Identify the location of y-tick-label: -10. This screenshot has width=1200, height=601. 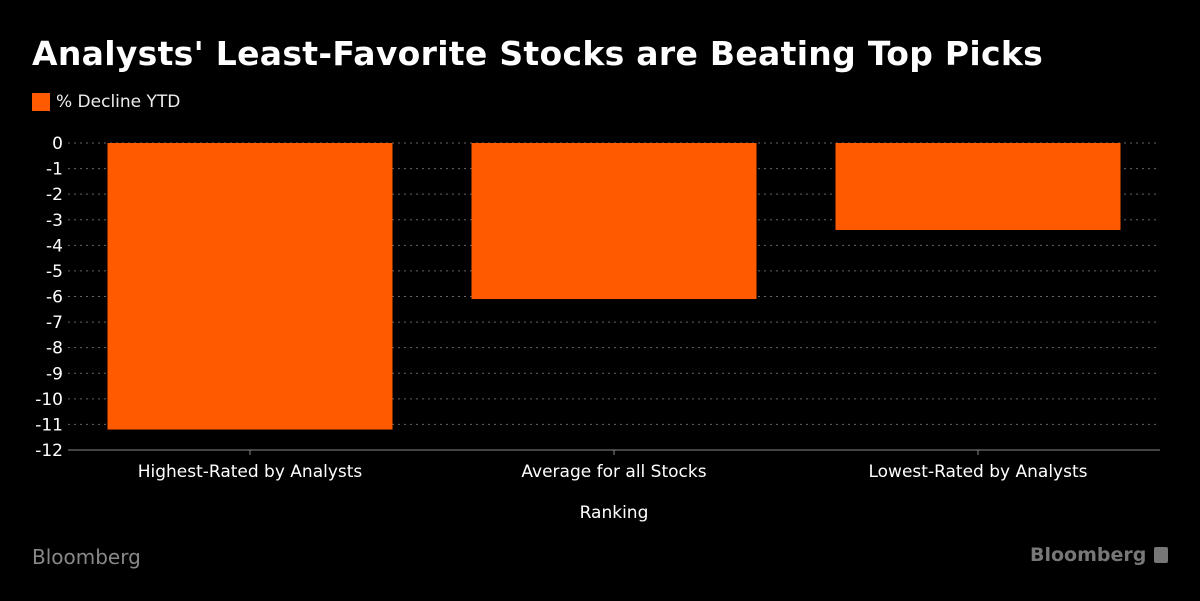
(49, 400).